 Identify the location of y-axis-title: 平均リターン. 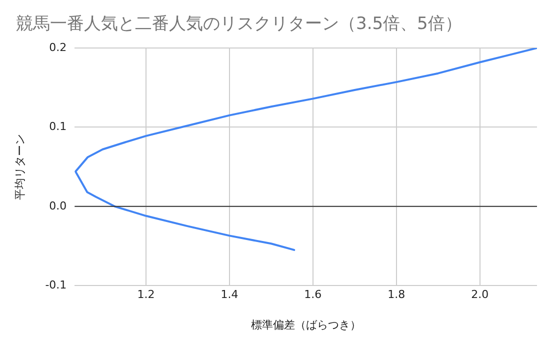
(19, 167).